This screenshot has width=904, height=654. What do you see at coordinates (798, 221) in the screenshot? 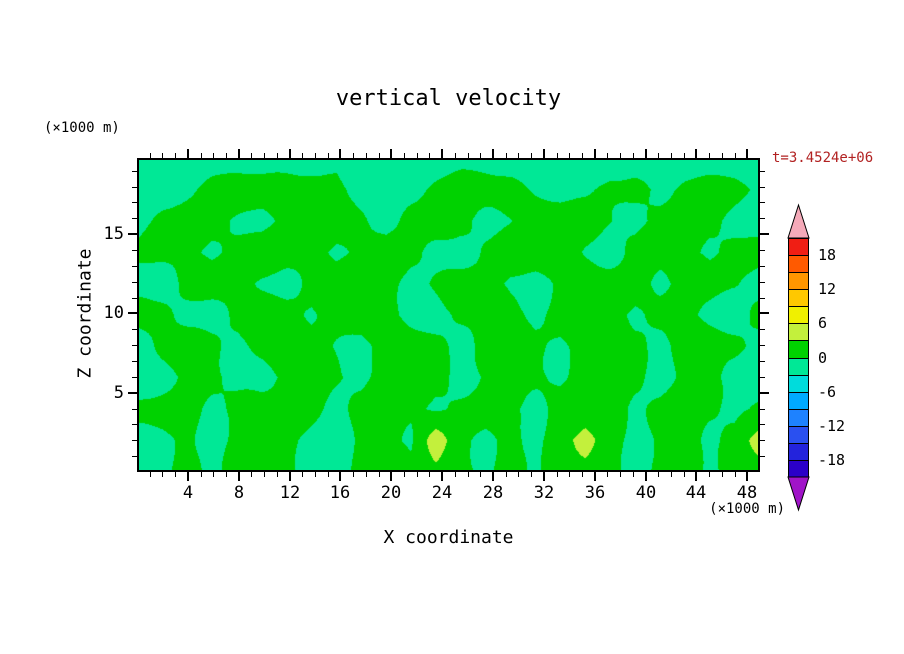
I see `colorbar-over-arrow` at bounding box center [798, 221].